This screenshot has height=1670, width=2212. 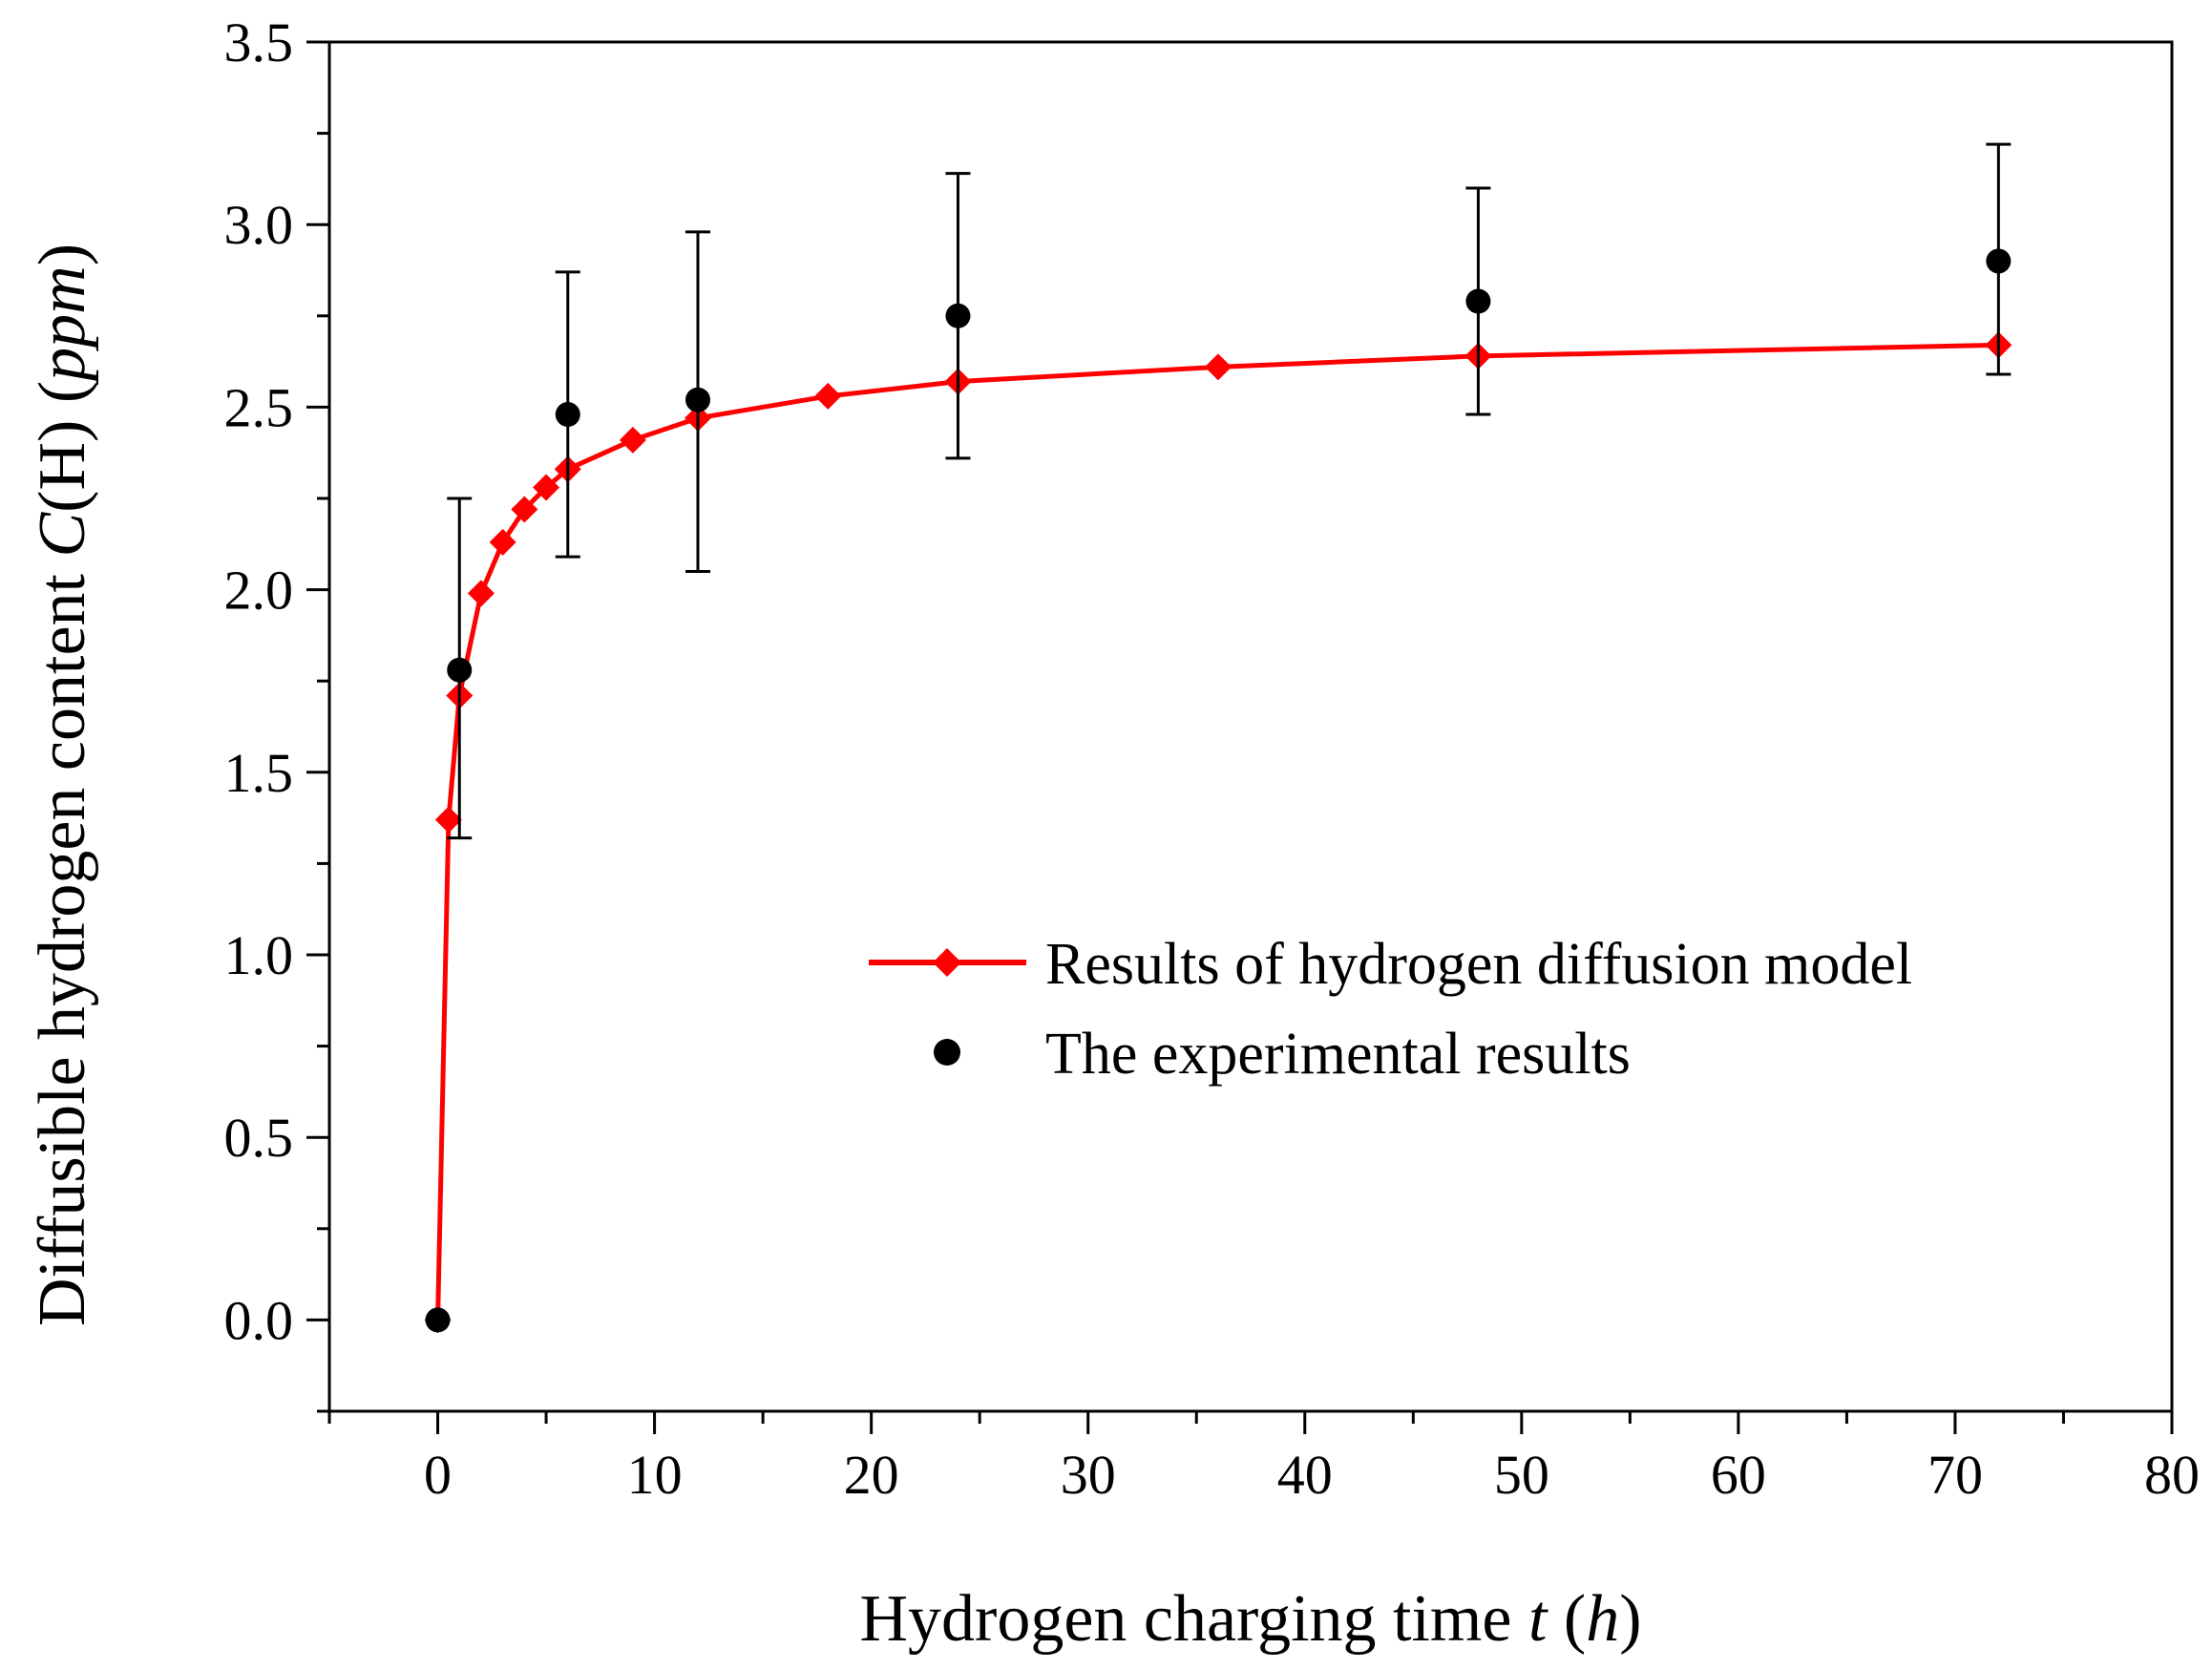 What do you see at coordinates (655, 1475) in the screenshot?
I see `x-tick-label: 10` at bounding box center [655, 1475].